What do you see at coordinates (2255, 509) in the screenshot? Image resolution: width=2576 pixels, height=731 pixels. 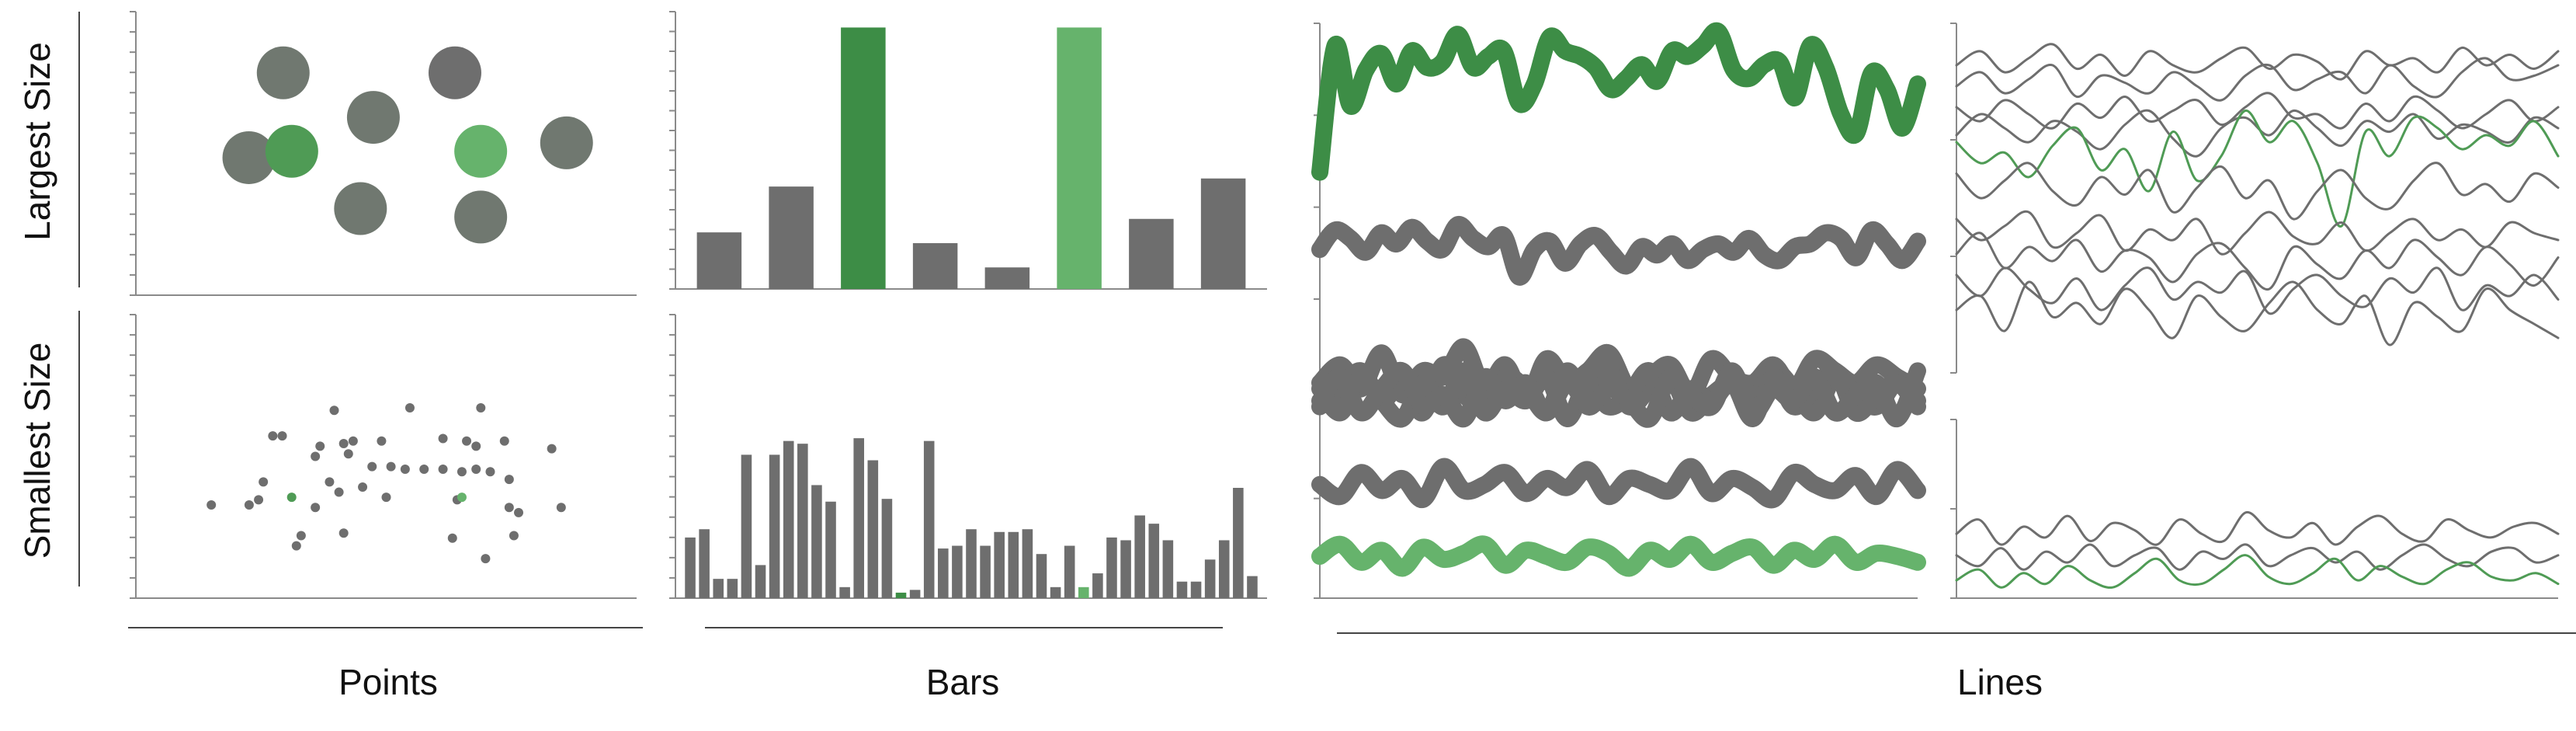 I see `chart-lines-thin-bottom` at bounding box center [2255, 509].